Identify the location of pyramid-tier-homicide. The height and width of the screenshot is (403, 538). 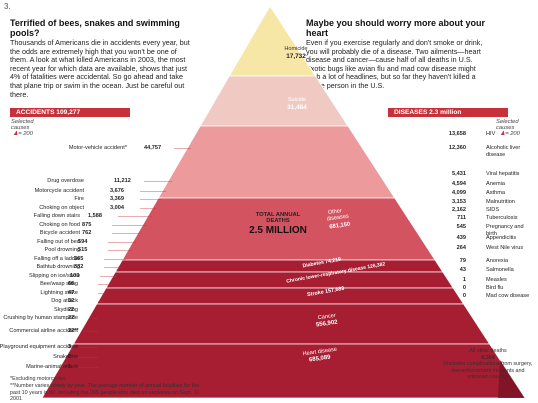
(272, 41).